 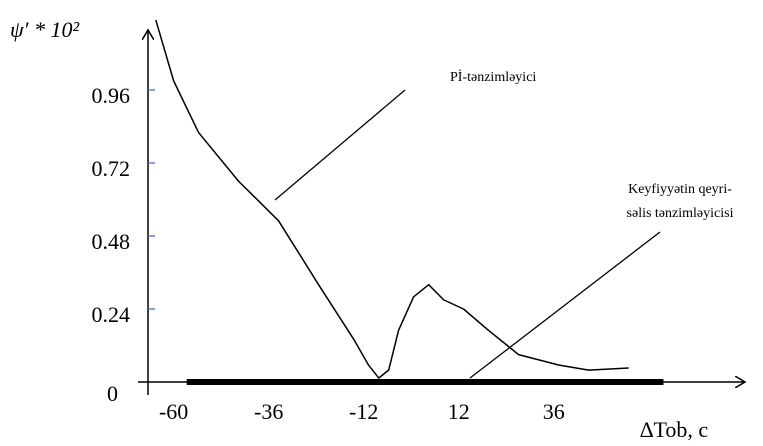 What do you see at coordinates (111, 314) in the screenshot?
I see `y-tick-label: 0.24` at bounding box center [111, 314].